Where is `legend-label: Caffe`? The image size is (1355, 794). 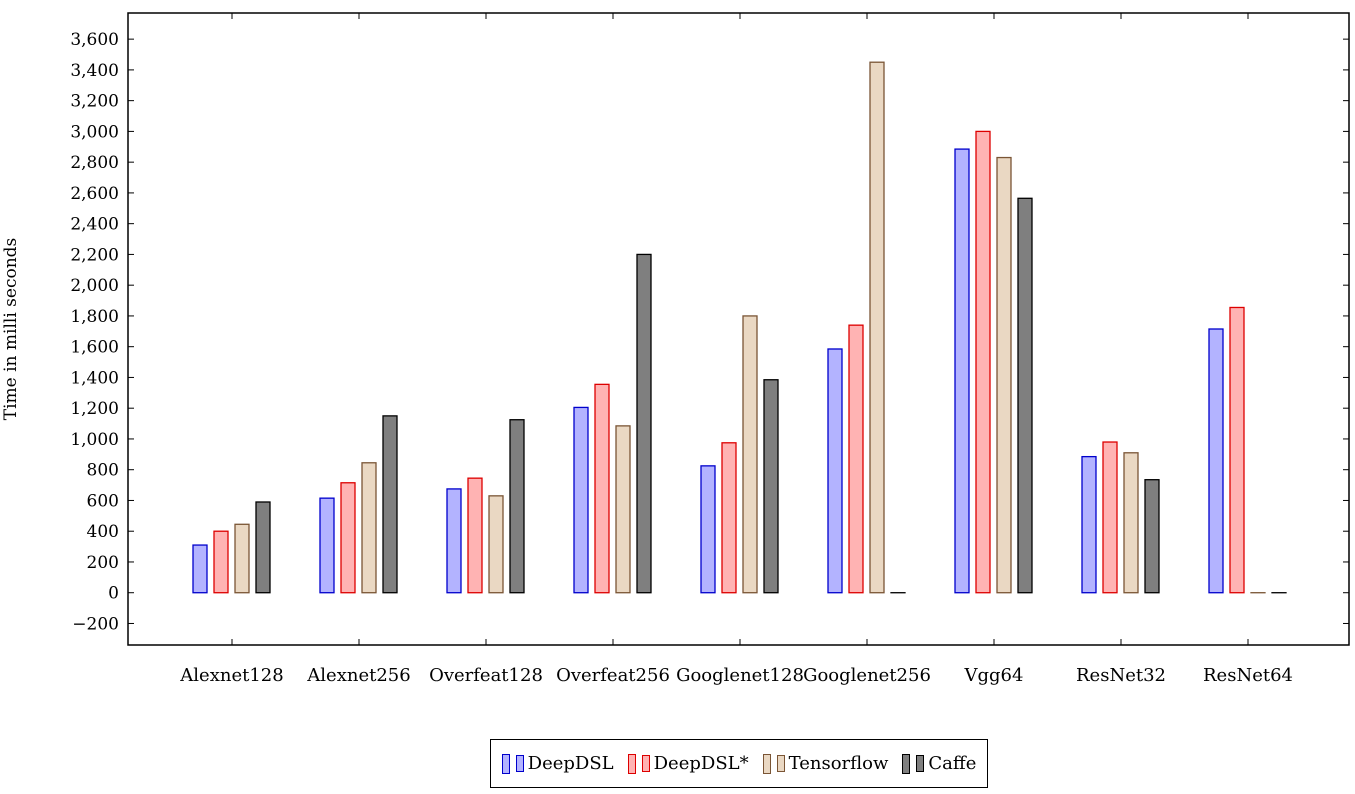
legend-label: Caffe is located at coordinates (952, 763).